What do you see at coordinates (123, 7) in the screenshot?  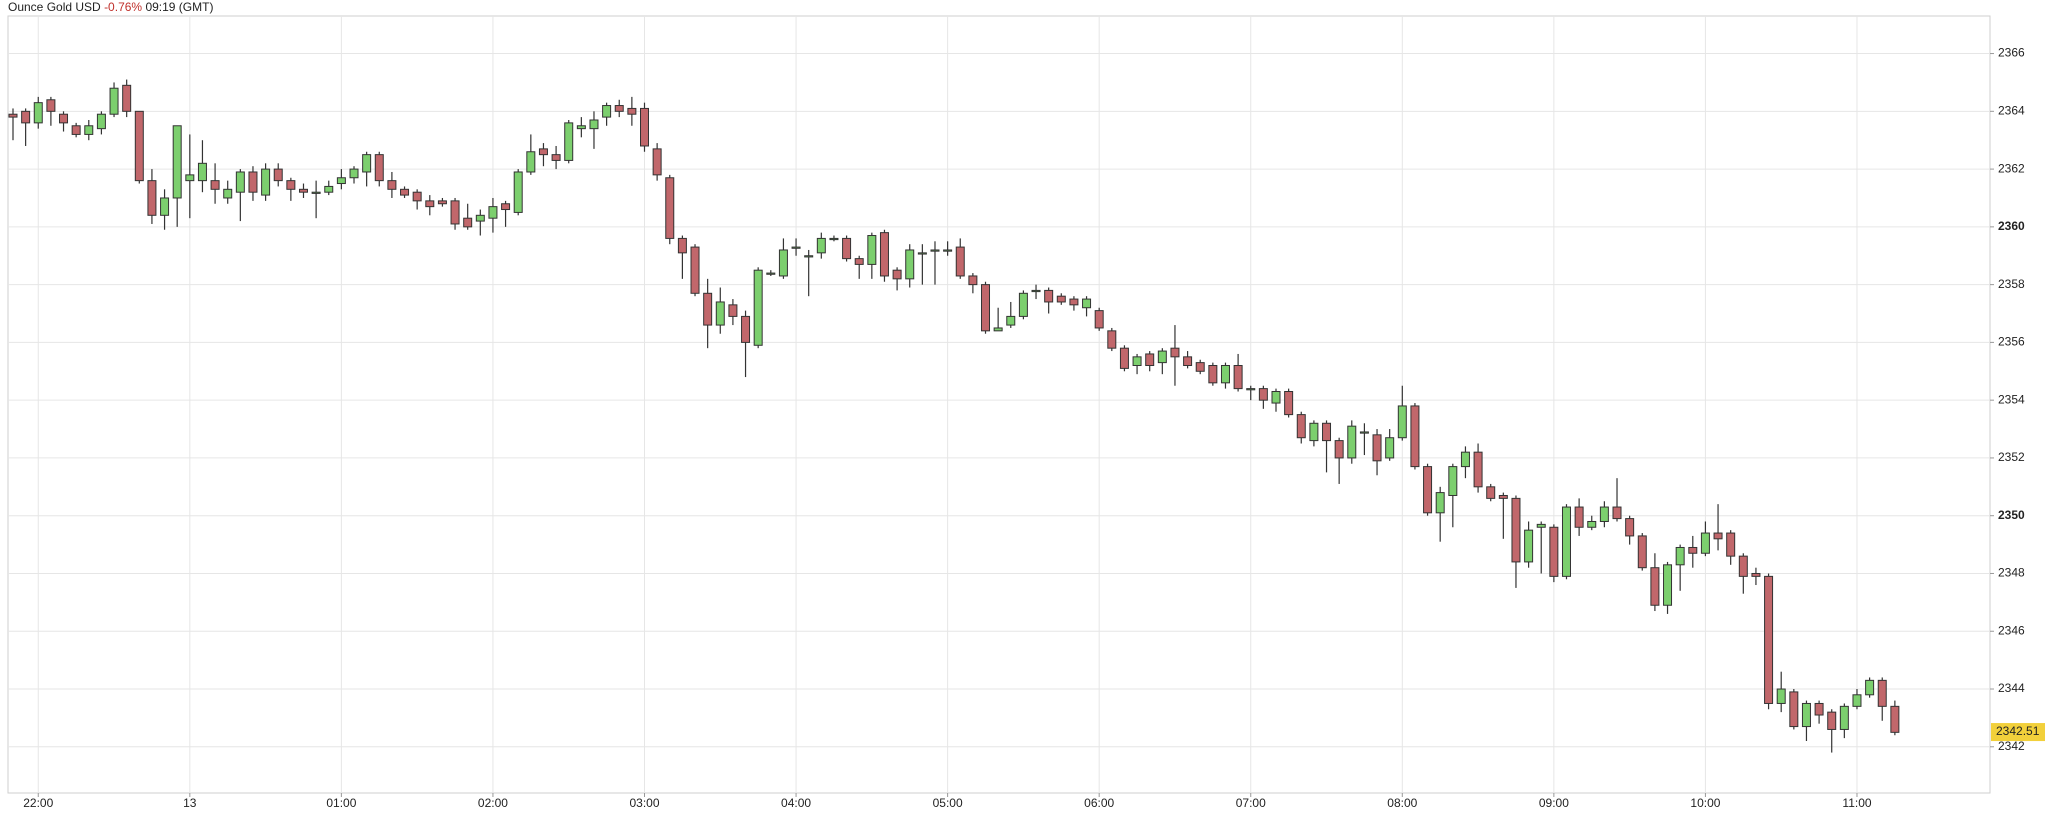 I see `change: -0.76%` at bounding box center [123, 7].